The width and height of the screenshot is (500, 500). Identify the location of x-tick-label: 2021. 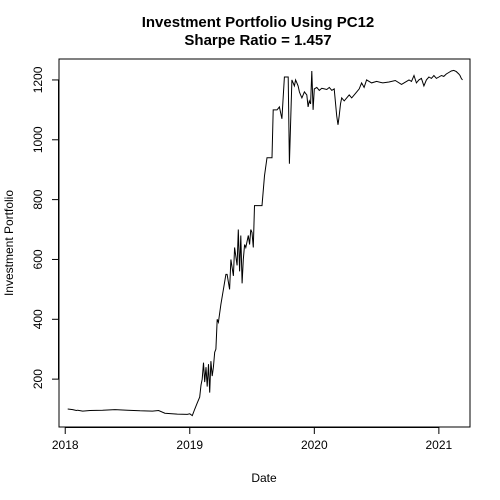
(439, 445).